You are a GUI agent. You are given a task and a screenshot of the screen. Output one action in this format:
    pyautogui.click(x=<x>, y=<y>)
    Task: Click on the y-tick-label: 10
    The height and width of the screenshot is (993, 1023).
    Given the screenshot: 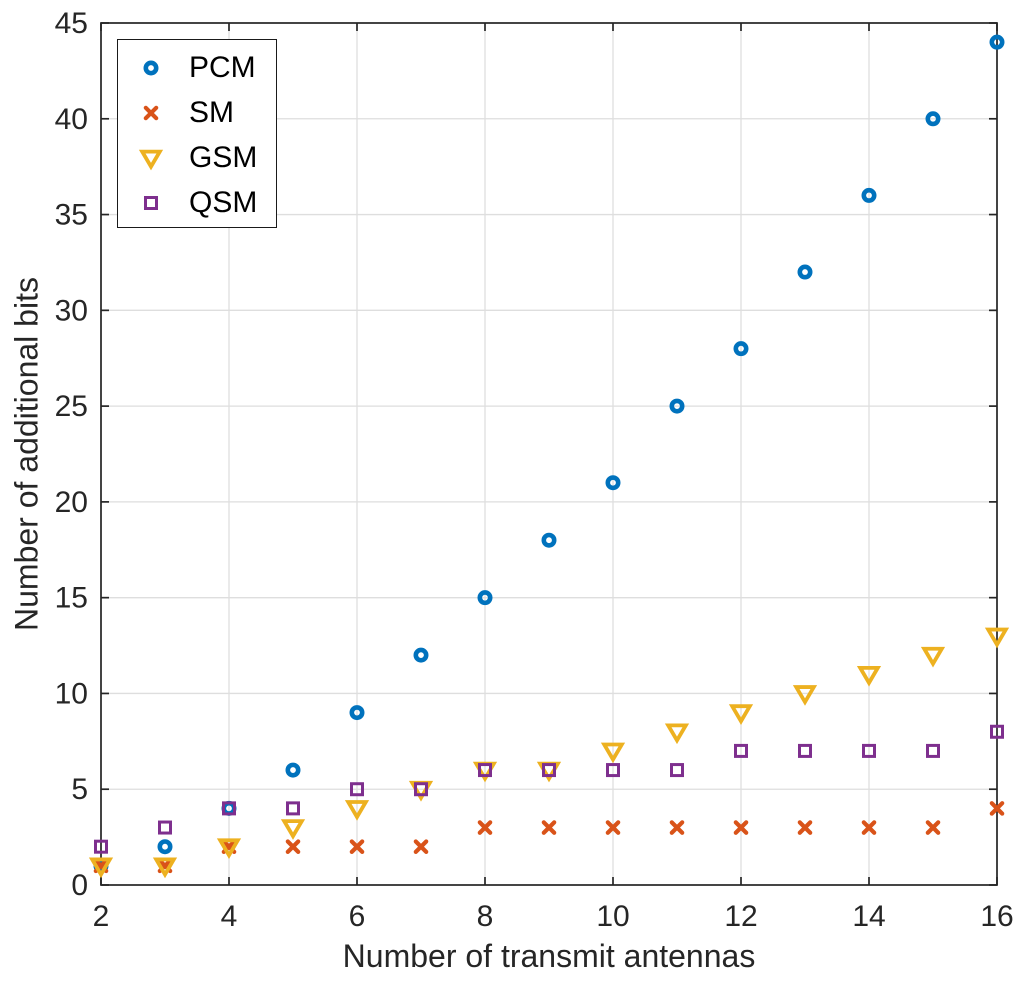 What is the action you would take?
    pyautogui.click(x=71, y=693)
    